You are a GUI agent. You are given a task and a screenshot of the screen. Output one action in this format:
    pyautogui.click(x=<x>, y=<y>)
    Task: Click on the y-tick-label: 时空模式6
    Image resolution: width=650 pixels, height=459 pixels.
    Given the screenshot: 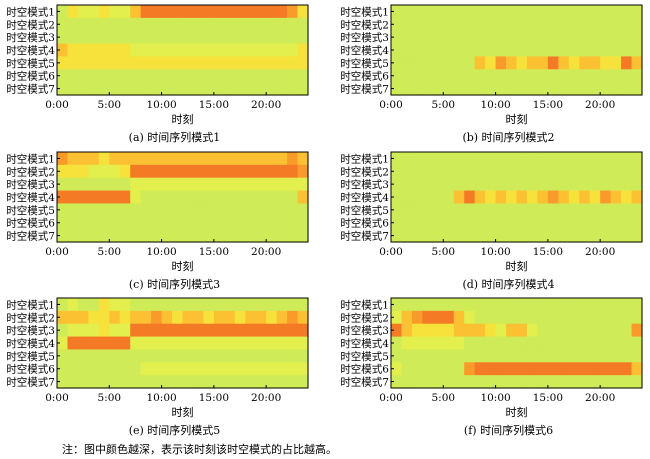 What is the action you would take?
    pyautogui.click(x=364, y=369)
    